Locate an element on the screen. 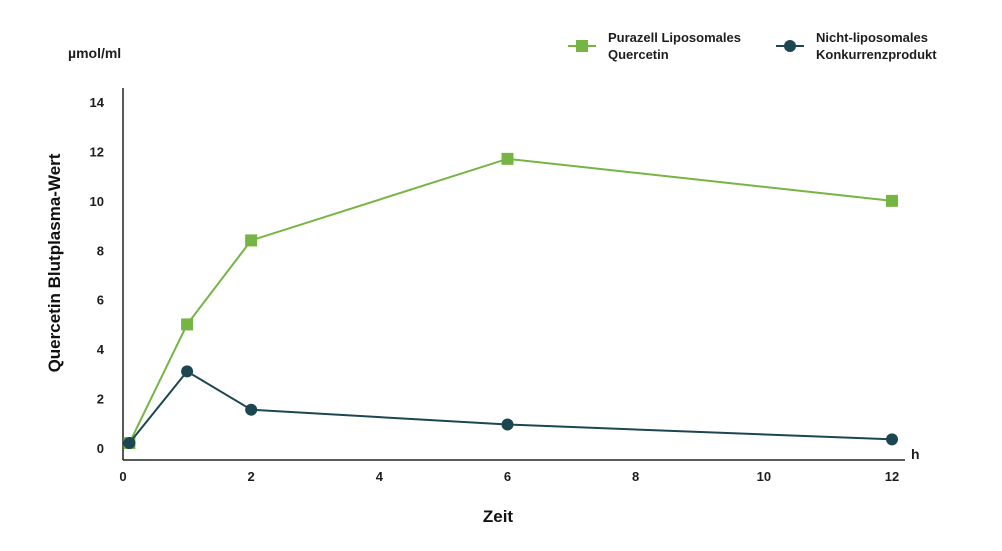 This screenshot has height=551, width=1002. y-tick-label: 8 is located at coordinates (100, 250).